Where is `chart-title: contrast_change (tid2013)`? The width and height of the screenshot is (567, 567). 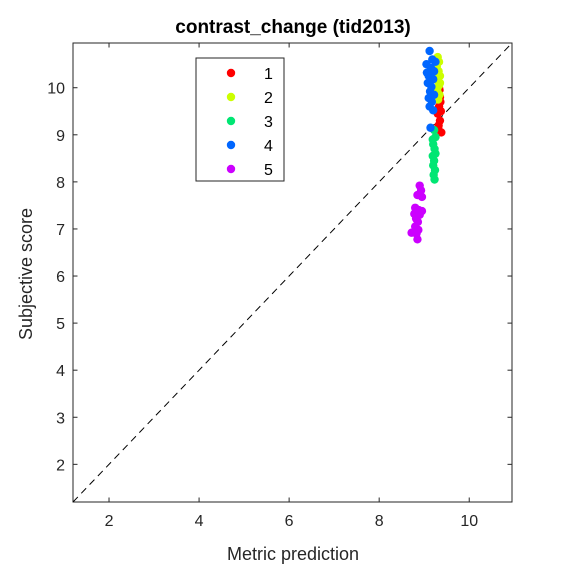 chart-title: contrast_change (tid2013) is located at coordinates (292, 27).